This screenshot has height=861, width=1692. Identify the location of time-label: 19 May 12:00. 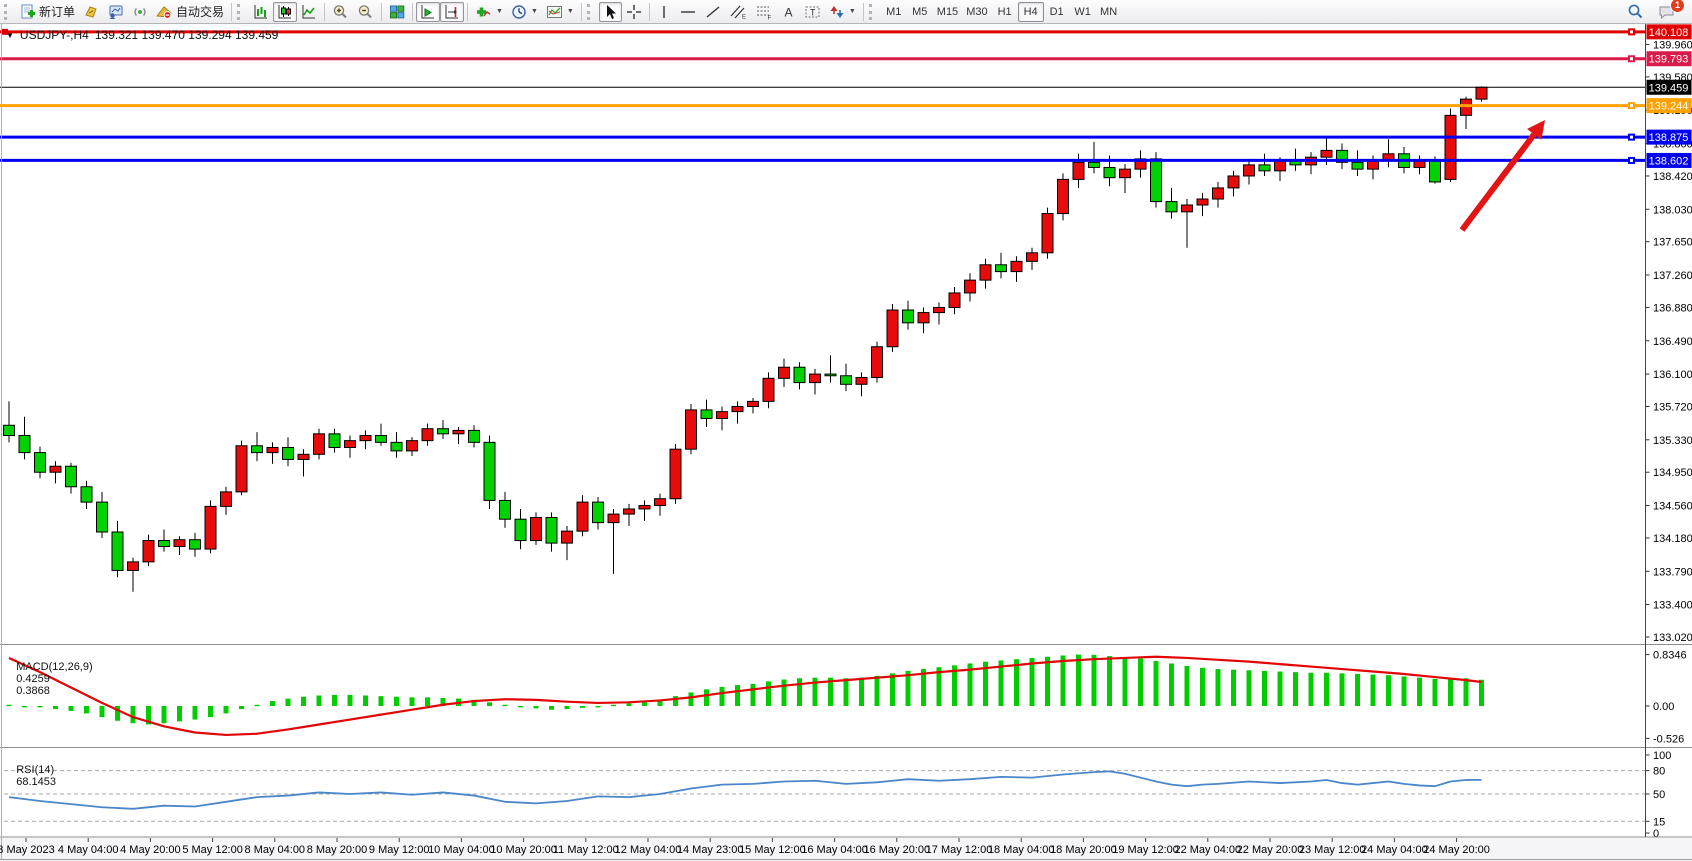
(1145, 850).